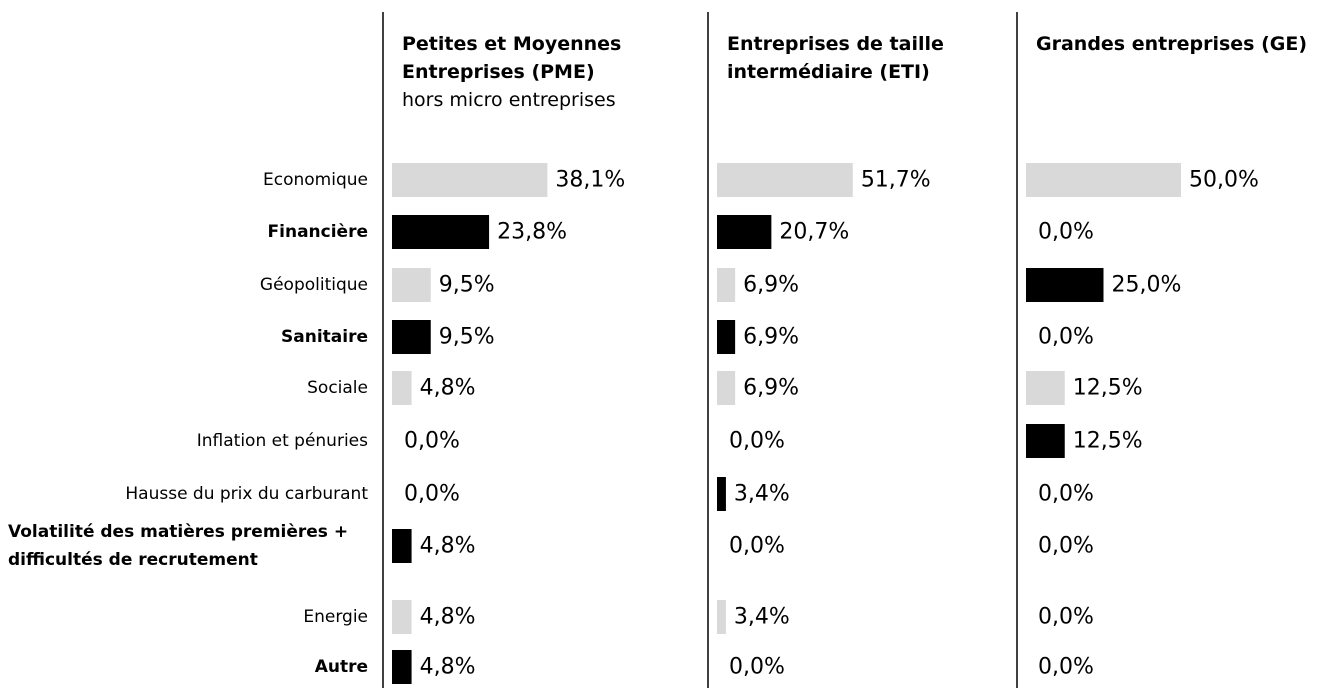  I want to click on panel-title: Grandes entreprises (GE), so click(1172, 44).